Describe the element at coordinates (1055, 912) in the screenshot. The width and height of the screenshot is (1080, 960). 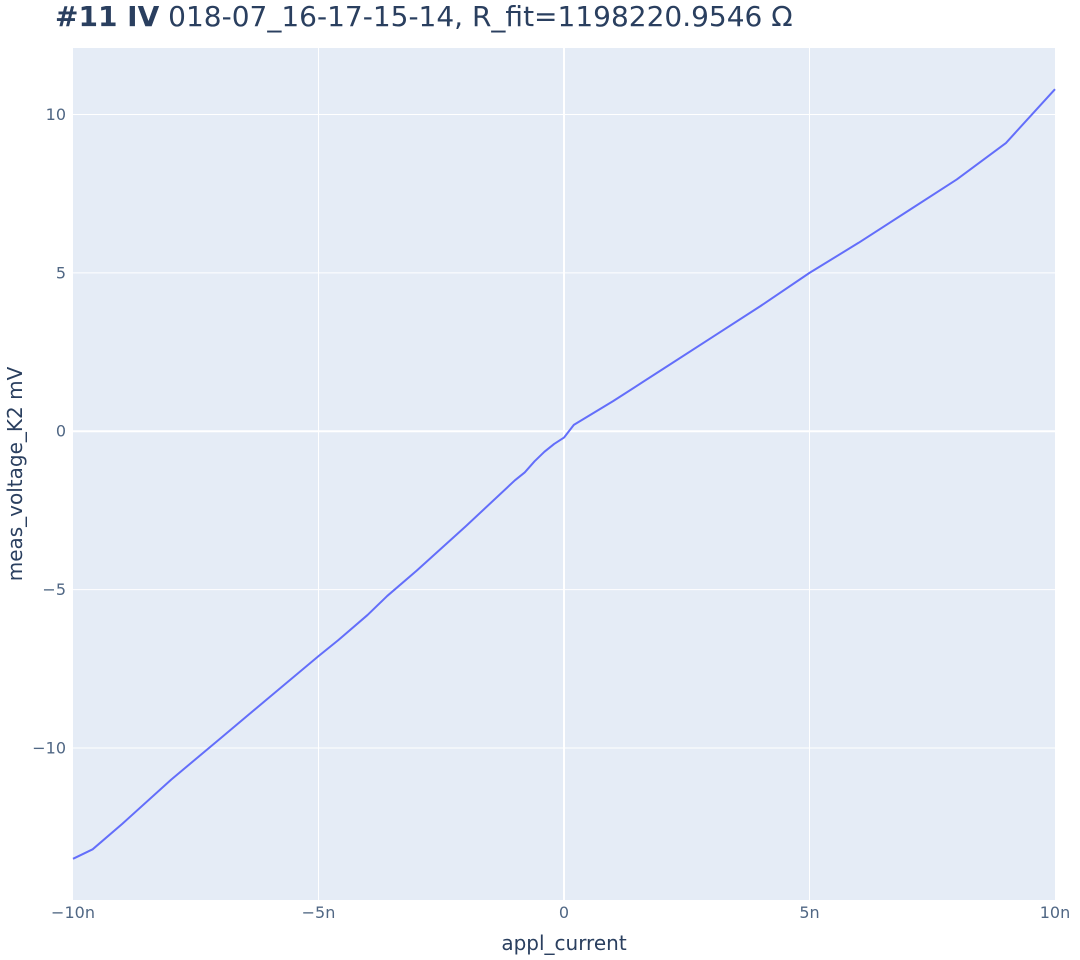
I see `x-tick-label: 10n` at that location.